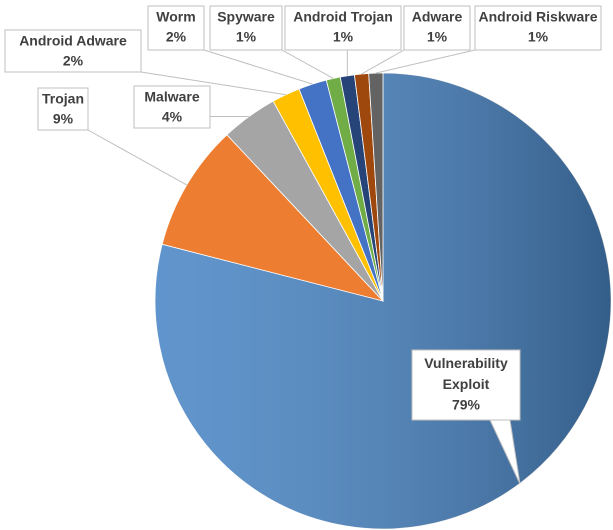 This screenshot has height=530, width=613. What do you see at coordinates (273, 218) in the screenshot?
I see `pie-slice` at bounding box center [273, 218].